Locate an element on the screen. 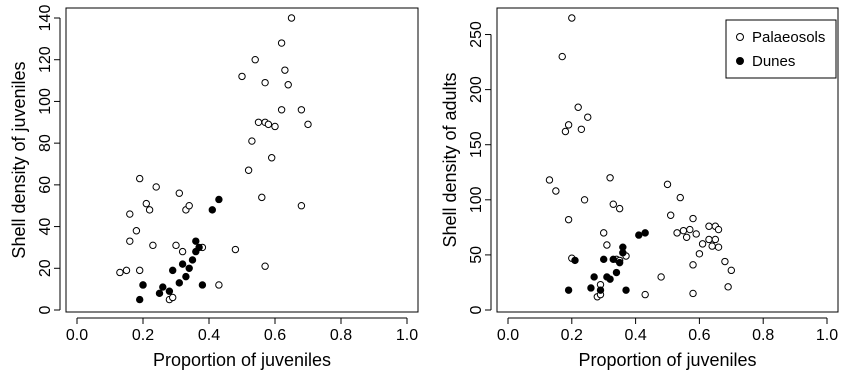 The width and height of the screenshot is (846, 374). x-tick-label: 0.2 is located at coordinates (143, 335).